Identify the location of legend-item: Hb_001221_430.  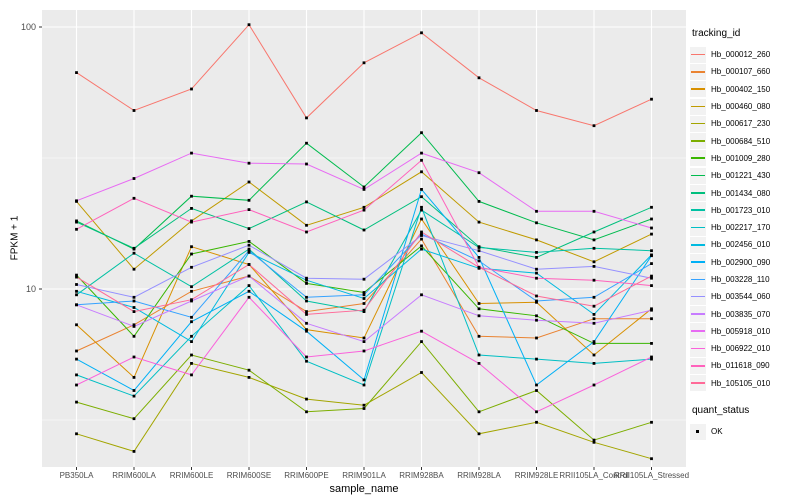
(744, 175).